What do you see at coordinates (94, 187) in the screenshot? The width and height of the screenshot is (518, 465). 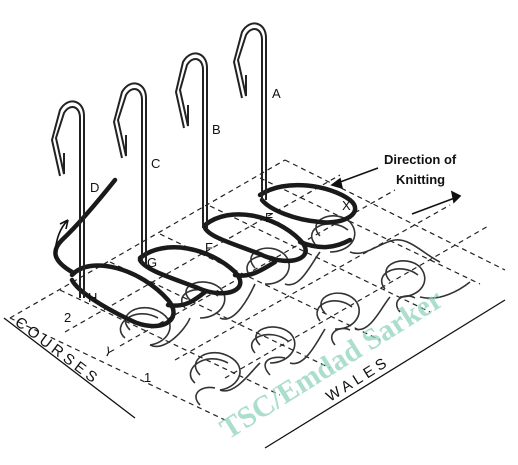 I see `needle-d-label: D` at bounding box center [94, 187].